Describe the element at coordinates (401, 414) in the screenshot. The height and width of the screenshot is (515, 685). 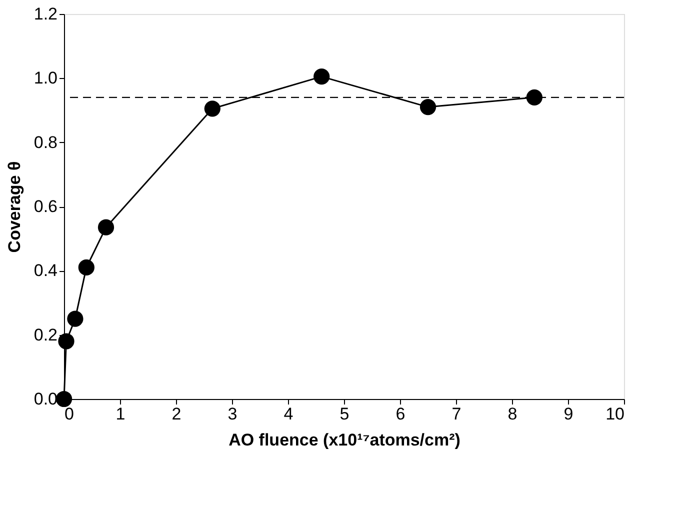
I see `x-tick-label: 6` at that location.